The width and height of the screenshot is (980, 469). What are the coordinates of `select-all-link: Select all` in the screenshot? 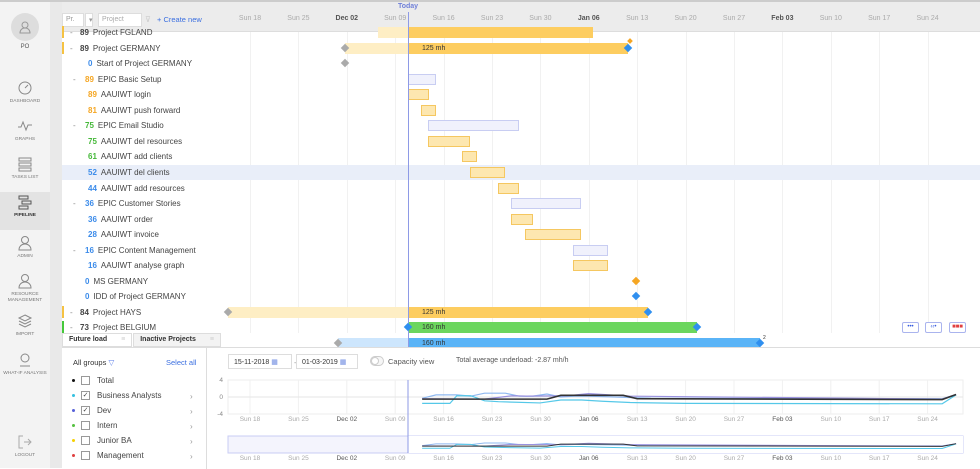 It's located at (181, 362).